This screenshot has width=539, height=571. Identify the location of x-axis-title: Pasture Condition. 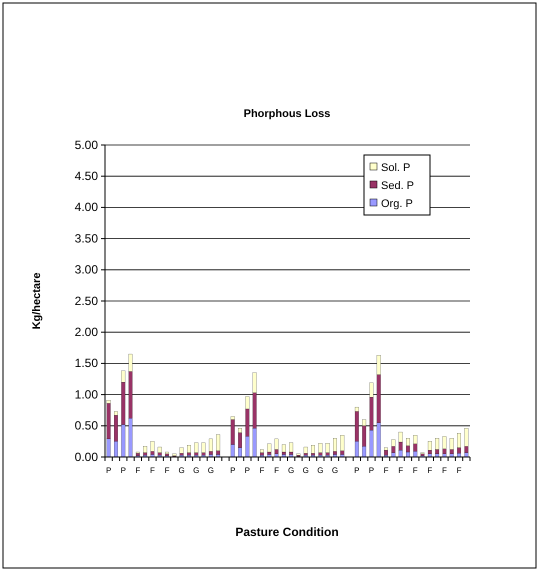
(287, 532).